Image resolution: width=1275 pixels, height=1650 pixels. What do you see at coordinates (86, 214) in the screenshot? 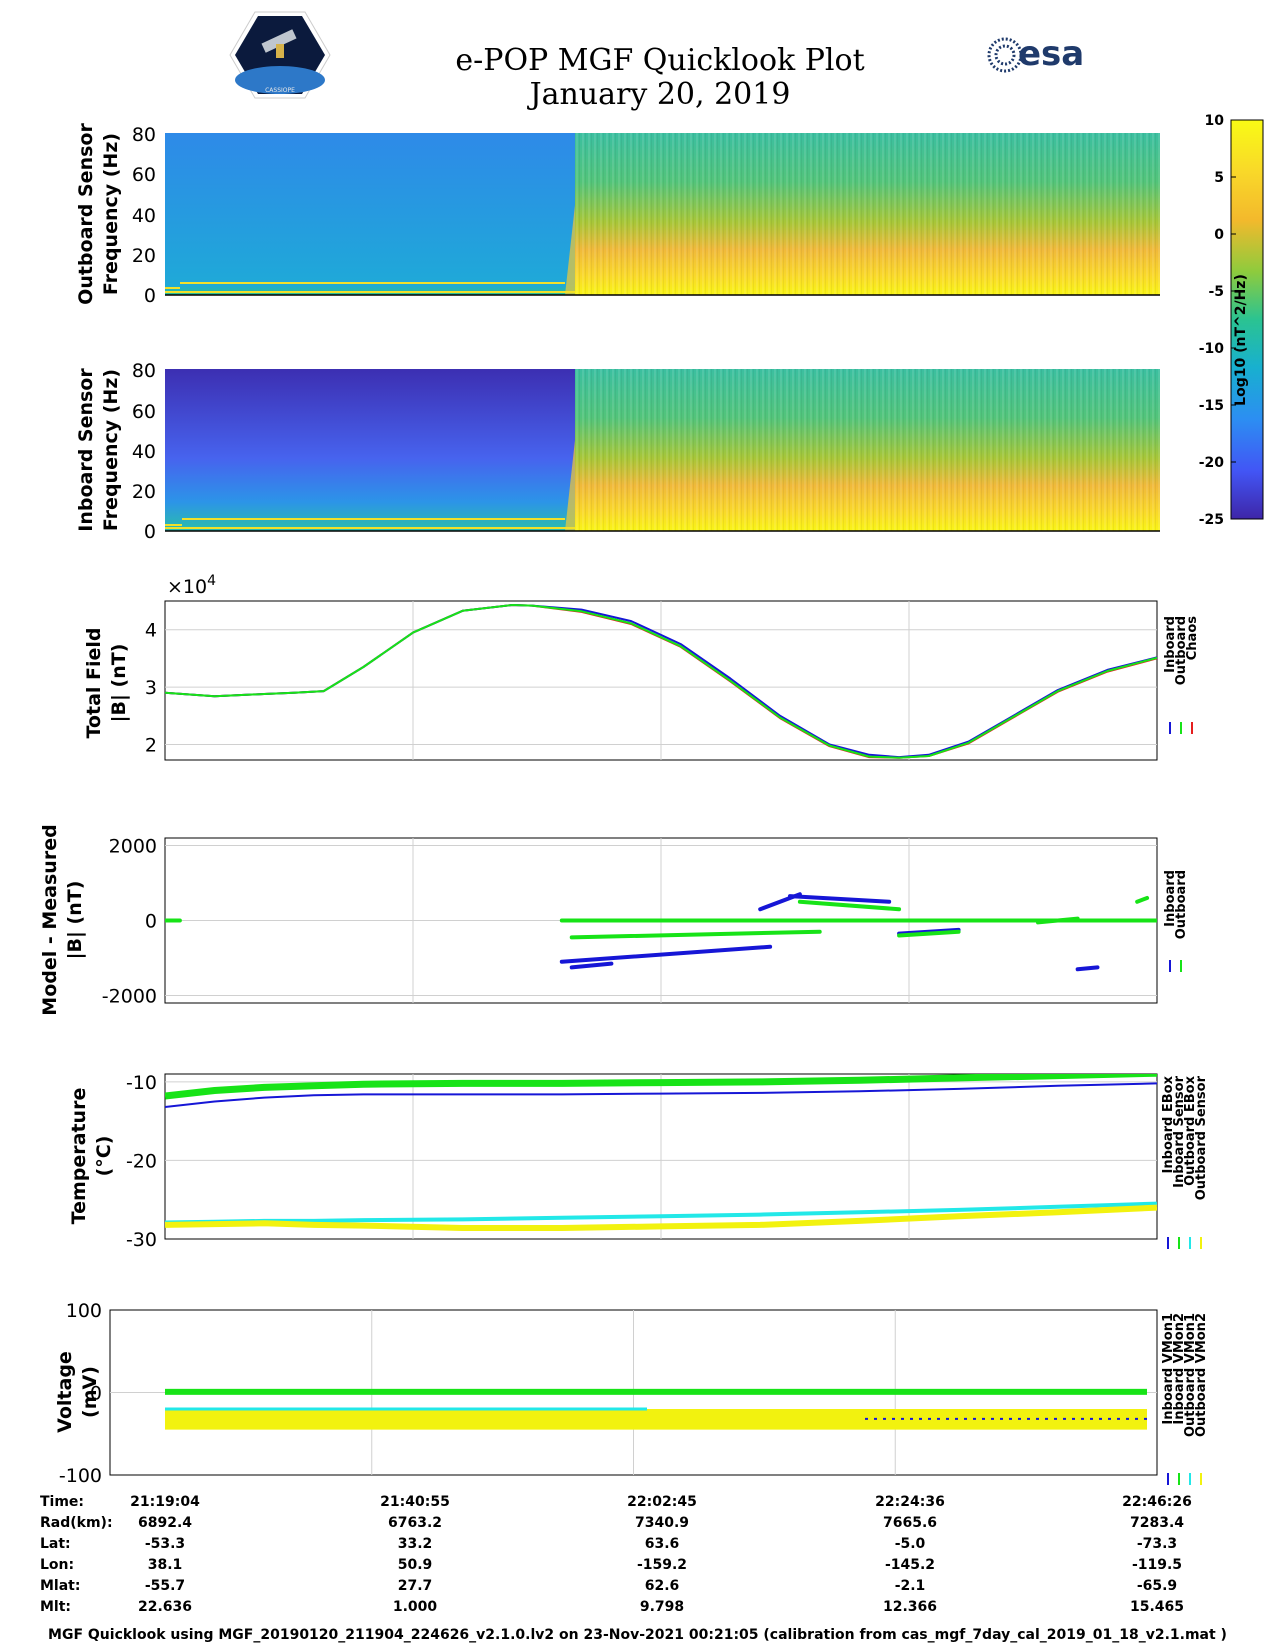
I see `outboard-spectrogram-ylabel-1: Outboard Sensor` at bounding box center [86, 214].